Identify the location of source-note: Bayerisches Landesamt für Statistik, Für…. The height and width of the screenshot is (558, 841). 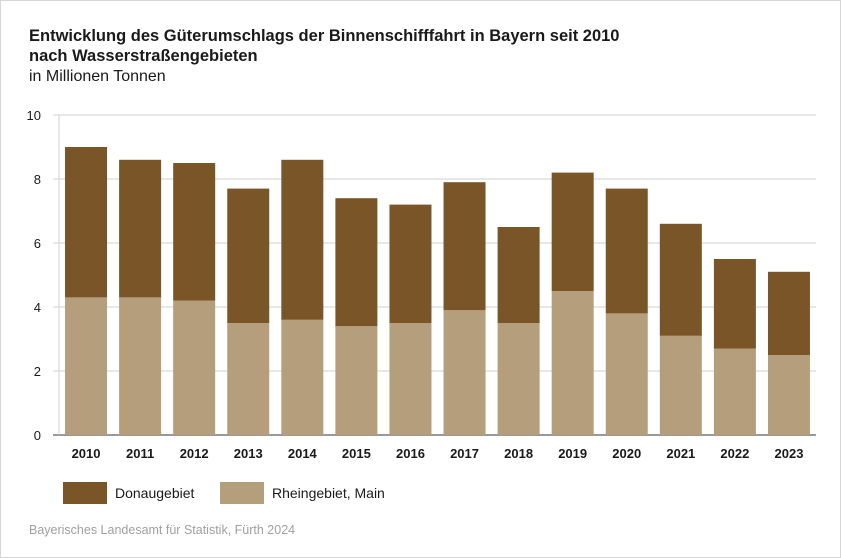
(162, 530).